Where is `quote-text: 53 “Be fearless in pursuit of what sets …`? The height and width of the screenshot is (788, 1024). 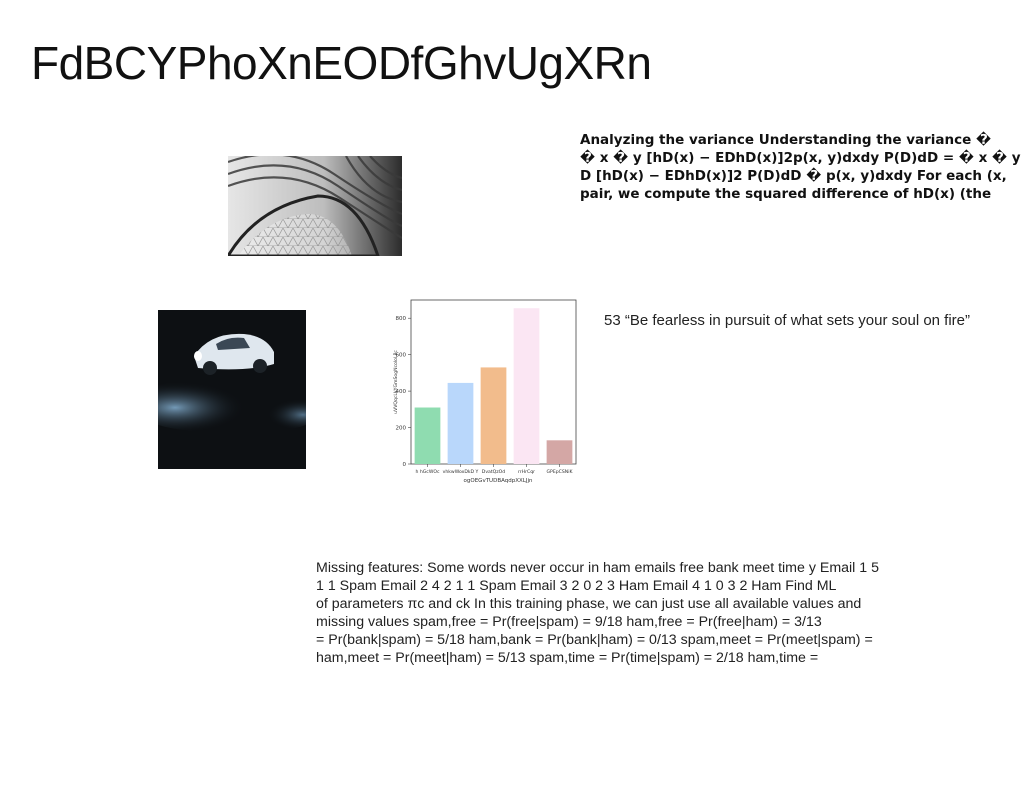 quote-text: 53 “Be fearless in pursuit of what sets … is located at coordinates (787, 320).